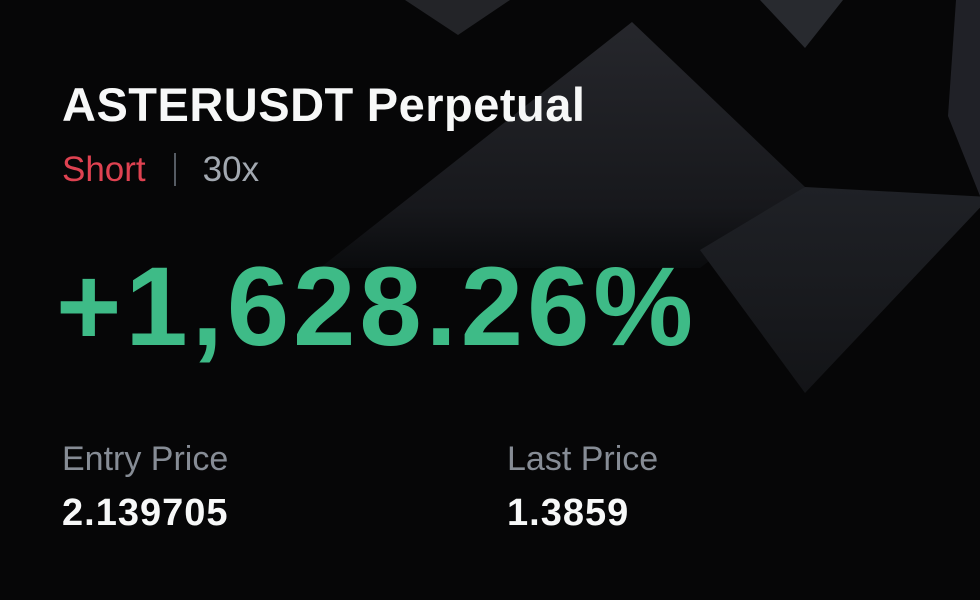  What do you see at coordinates (376, 306) in the screenshot?
I see `roi-percentage: +1,628.26%` at bounding box center [376, 306].